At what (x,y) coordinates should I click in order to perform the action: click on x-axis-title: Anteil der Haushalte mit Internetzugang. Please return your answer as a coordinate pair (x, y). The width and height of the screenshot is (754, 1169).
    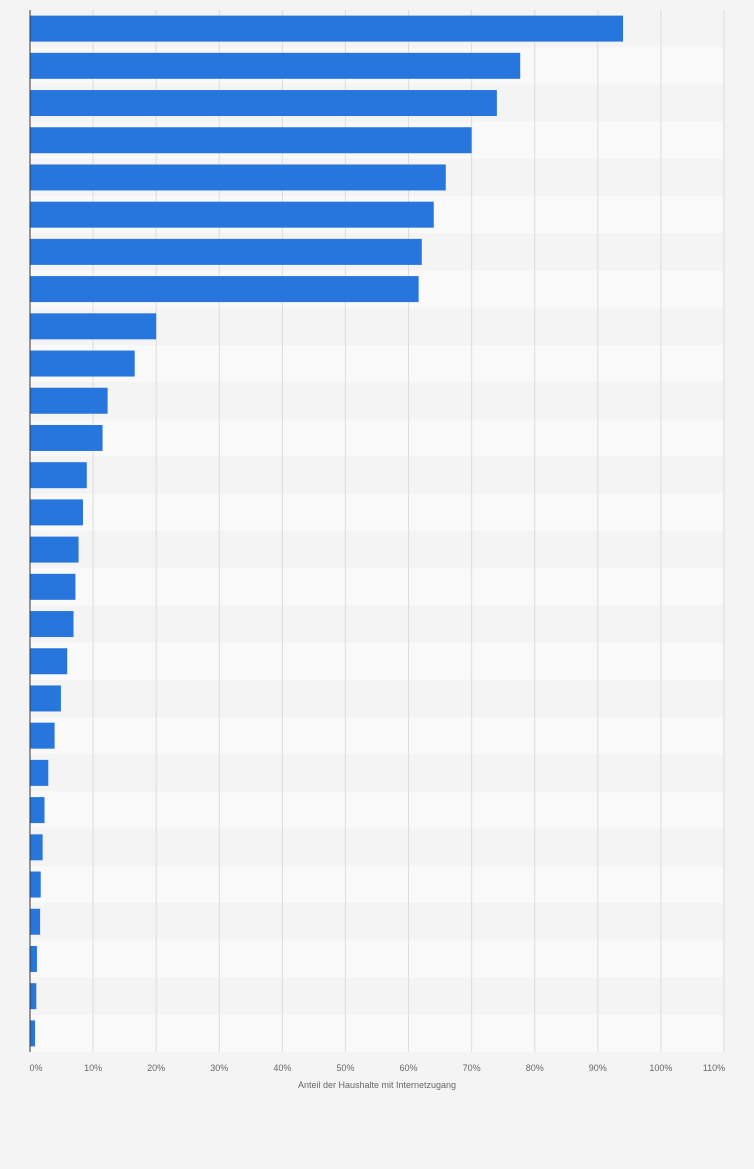
    Looking at the image, I should click on (377, 1085).